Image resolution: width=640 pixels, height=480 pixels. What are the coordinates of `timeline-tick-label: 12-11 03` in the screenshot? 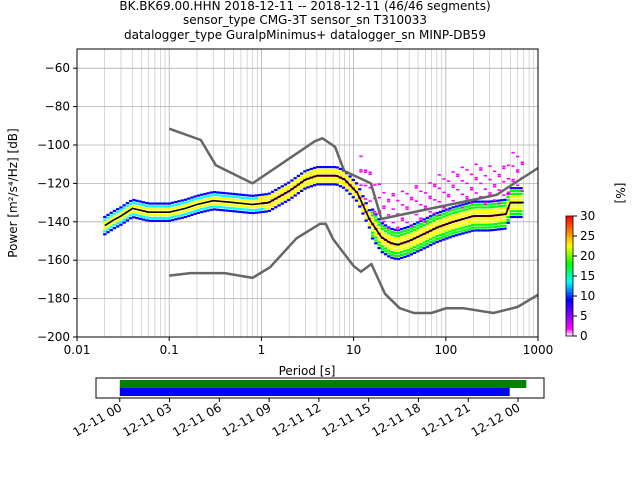 It's located at (147, 419).